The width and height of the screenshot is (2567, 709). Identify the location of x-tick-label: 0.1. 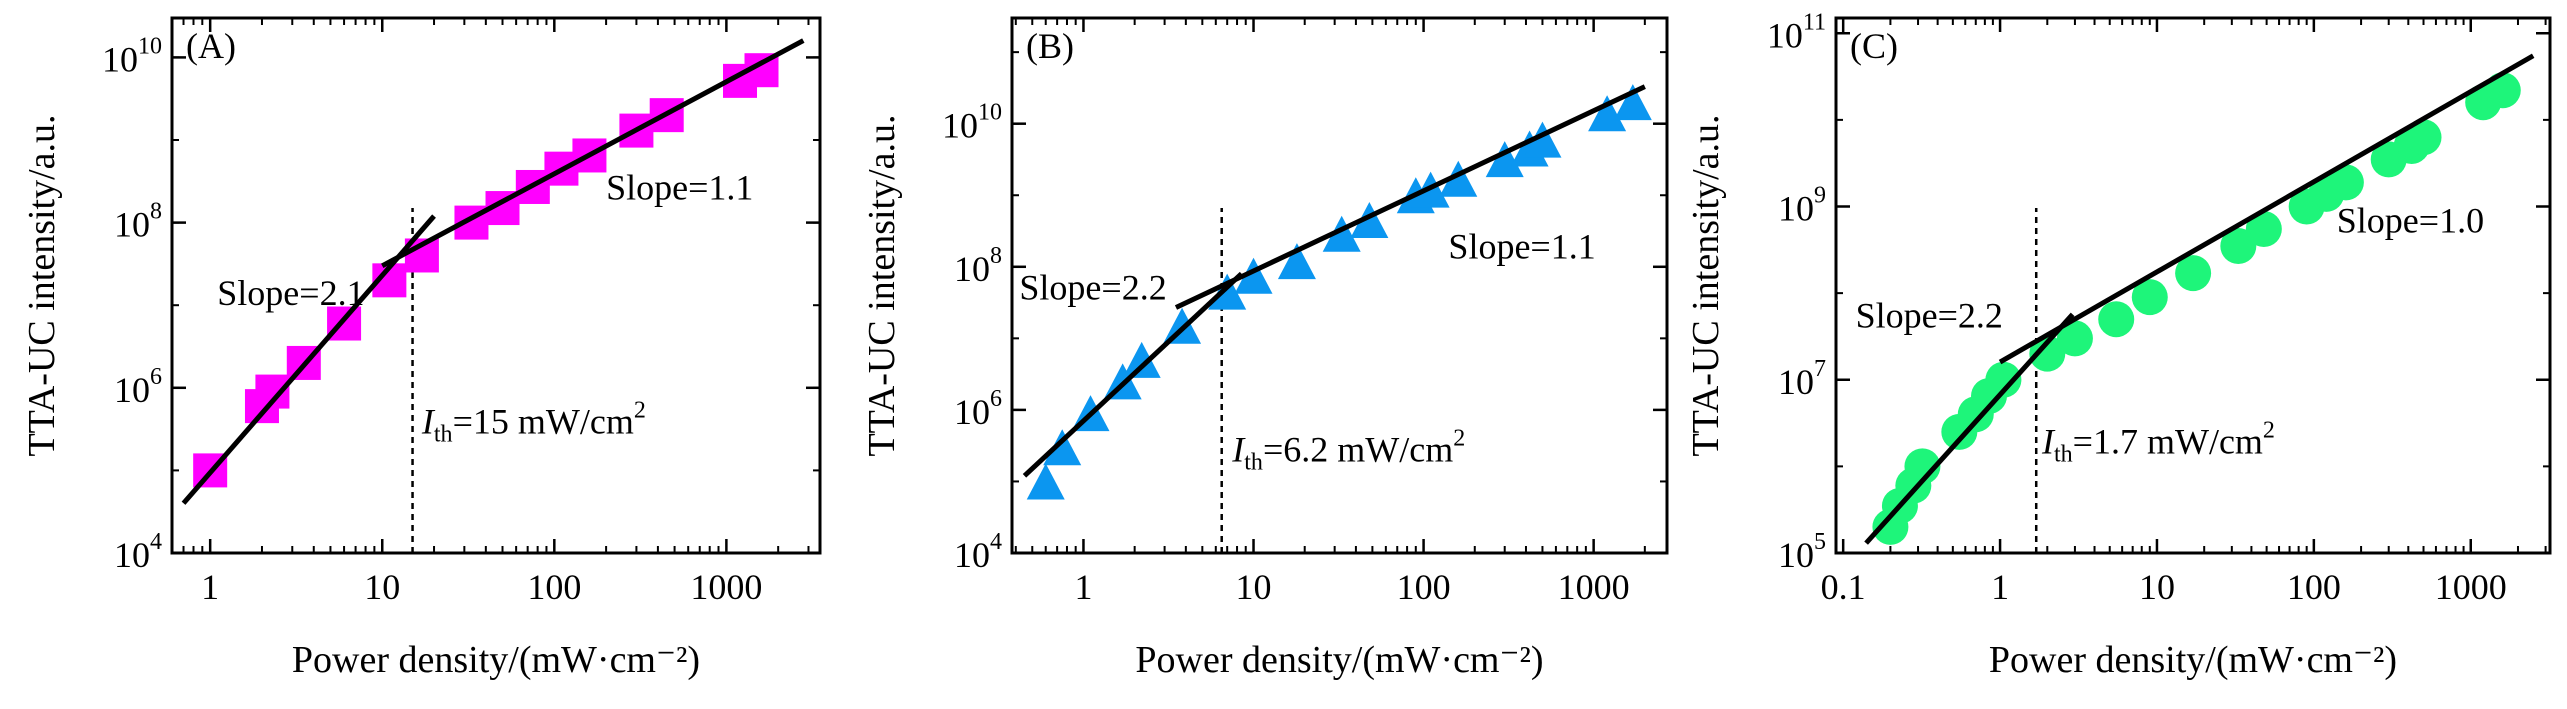
(1843, 587).